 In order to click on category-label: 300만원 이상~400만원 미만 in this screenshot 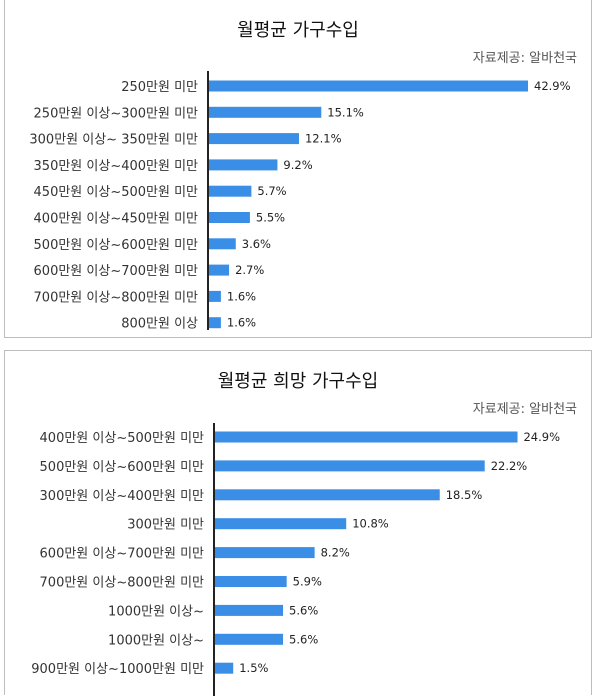, I will do `click(122, 496)`.